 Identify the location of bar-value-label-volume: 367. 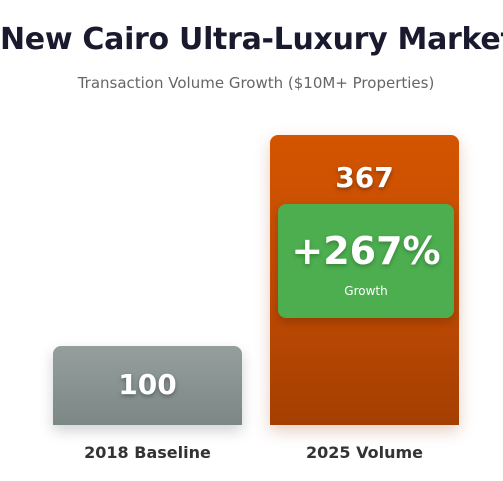
(364, 177).